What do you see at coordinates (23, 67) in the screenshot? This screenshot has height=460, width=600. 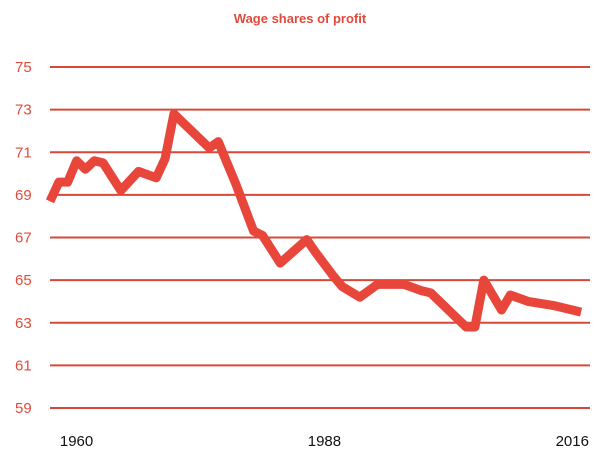 I see `y-tick-label: 75` at bounding box center [23, 67].